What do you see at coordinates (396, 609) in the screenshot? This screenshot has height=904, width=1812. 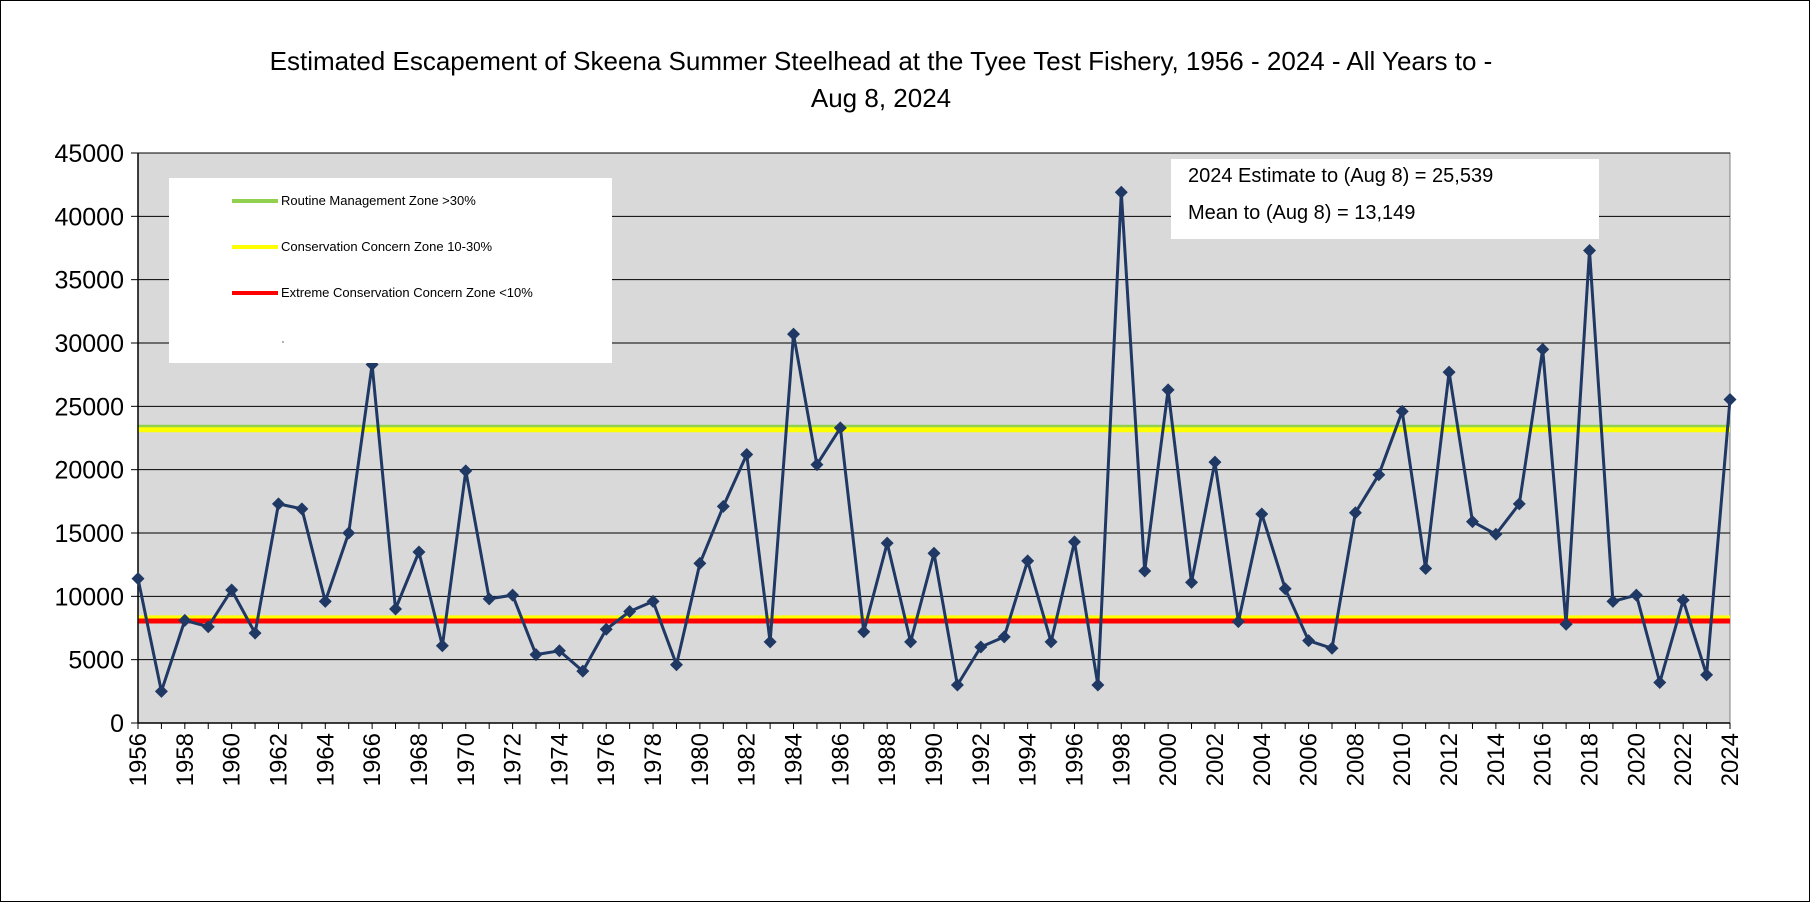 I see `data-point-1967` at bounding box center [396, 609].